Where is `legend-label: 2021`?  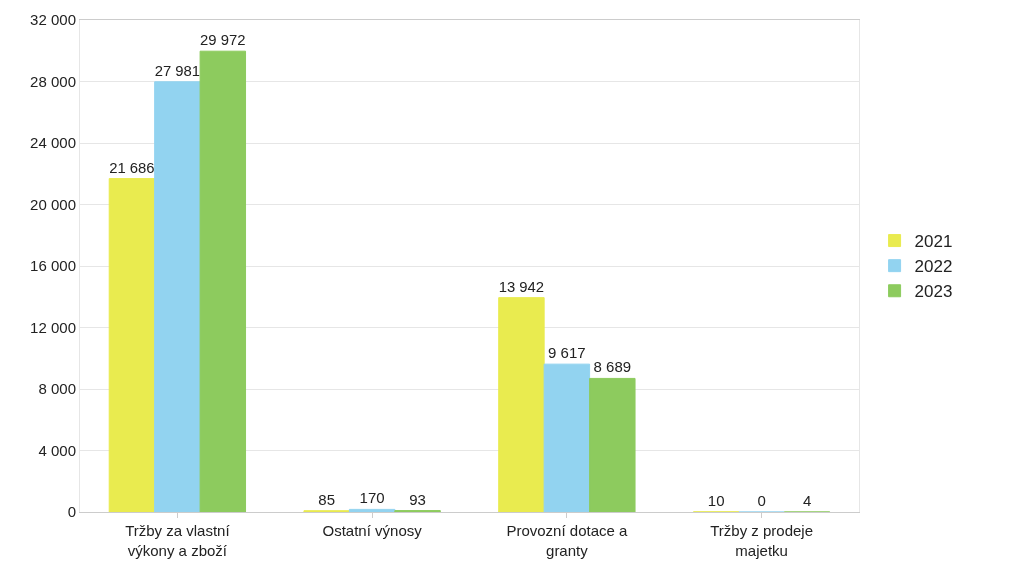
legend-label: 2021 is located at coordinates (933, 242).